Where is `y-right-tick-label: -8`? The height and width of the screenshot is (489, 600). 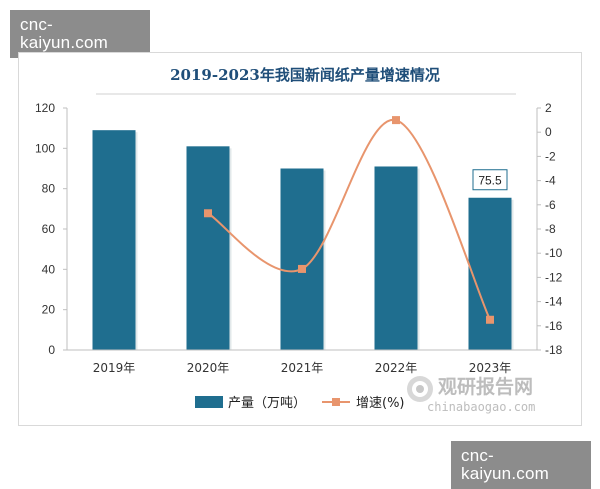
y-right-tick-label: -8 is located at coordinates (550, 229).